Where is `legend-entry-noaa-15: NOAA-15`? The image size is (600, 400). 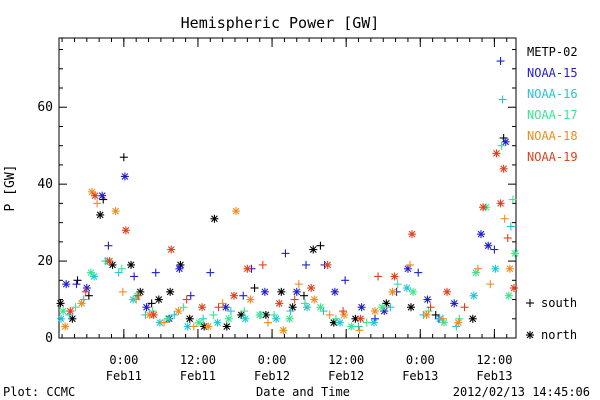
legend-entry-noaa-15: NOAA-15 is located at coordinates (552, 73).